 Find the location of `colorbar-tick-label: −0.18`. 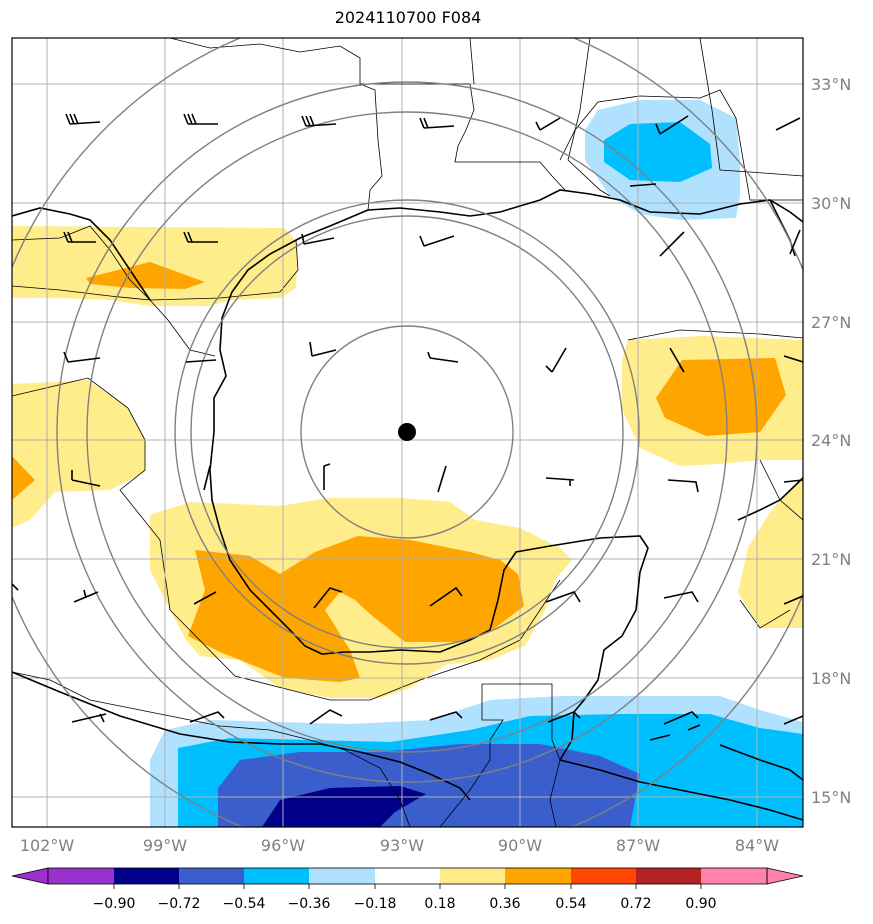

colorbar-tick-label: −0.18 is located at coordinates (375, 904).